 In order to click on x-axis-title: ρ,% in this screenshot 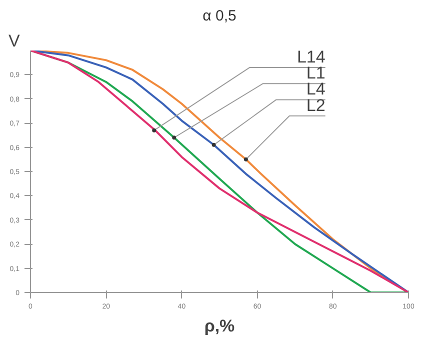, I will do `click(219, 326)`.